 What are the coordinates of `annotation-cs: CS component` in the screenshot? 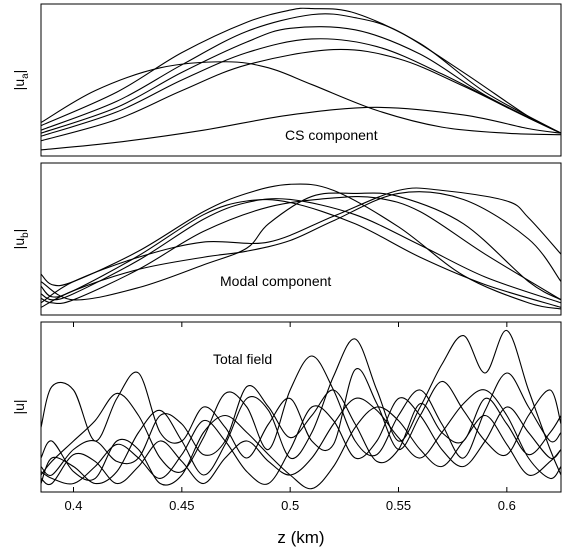 It's located at (331, 135).